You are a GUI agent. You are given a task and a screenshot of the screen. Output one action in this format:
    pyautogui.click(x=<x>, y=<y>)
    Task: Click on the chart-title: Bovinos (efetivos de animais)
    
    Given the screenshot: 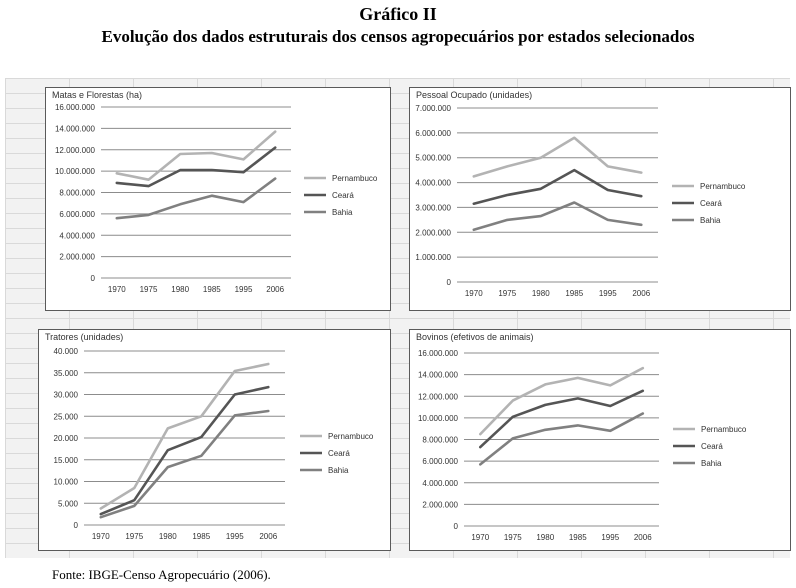 What is the action you would take?
    pyautogui.click(x=475, y=337)
    